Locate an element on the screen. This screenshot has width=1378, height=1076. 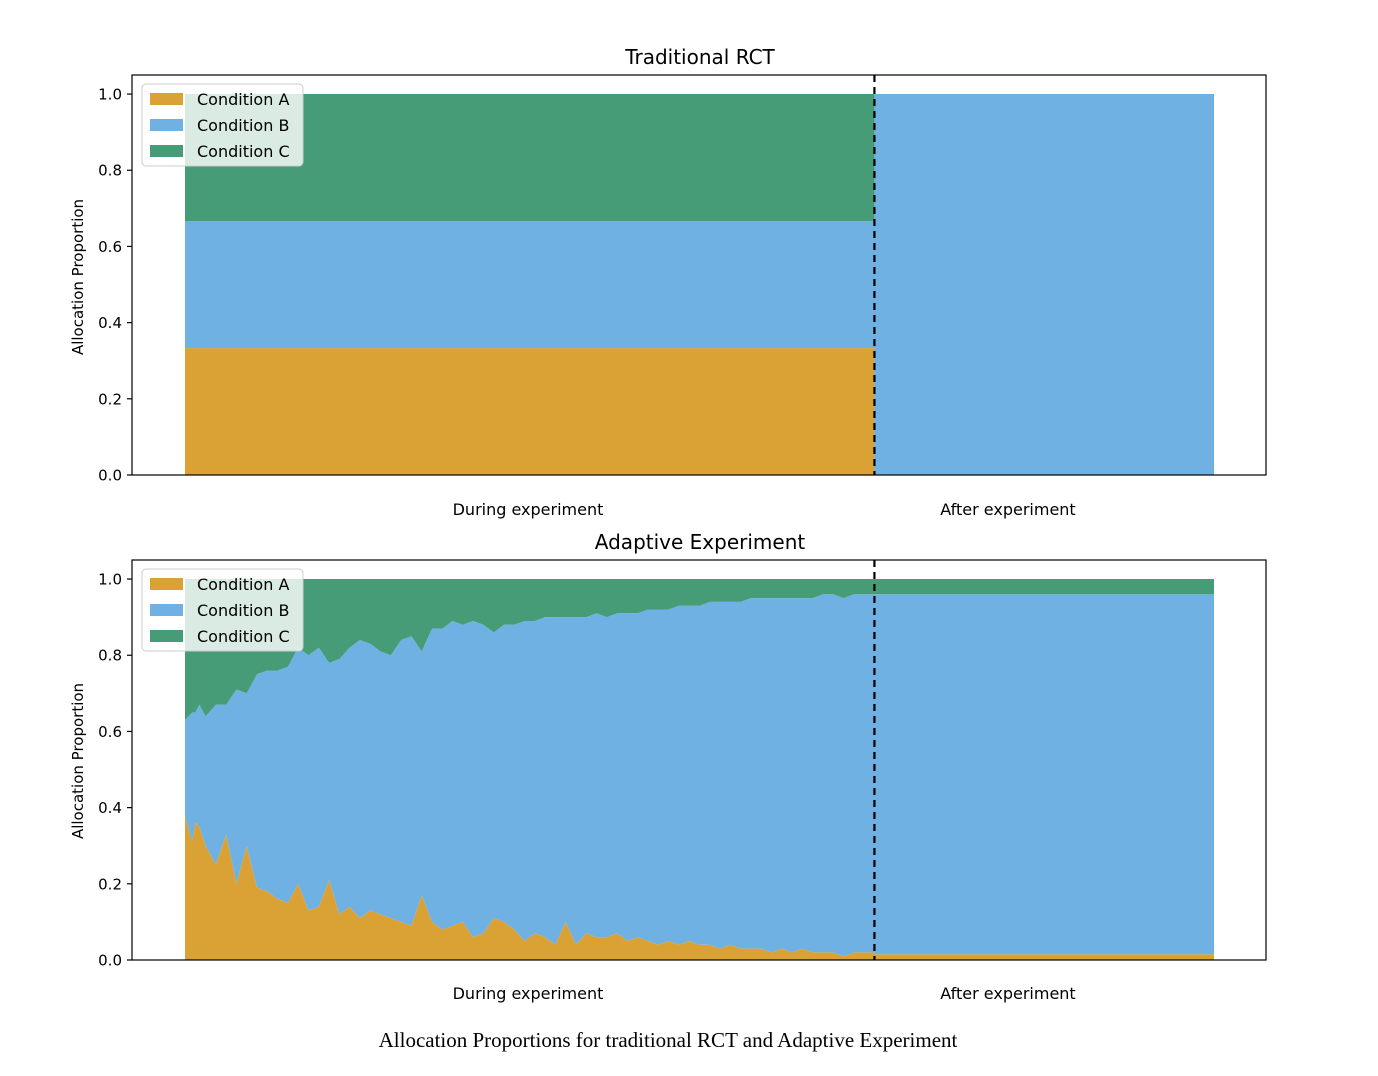
chart-title: Traditional RCT is located at coordinates (699, 57).